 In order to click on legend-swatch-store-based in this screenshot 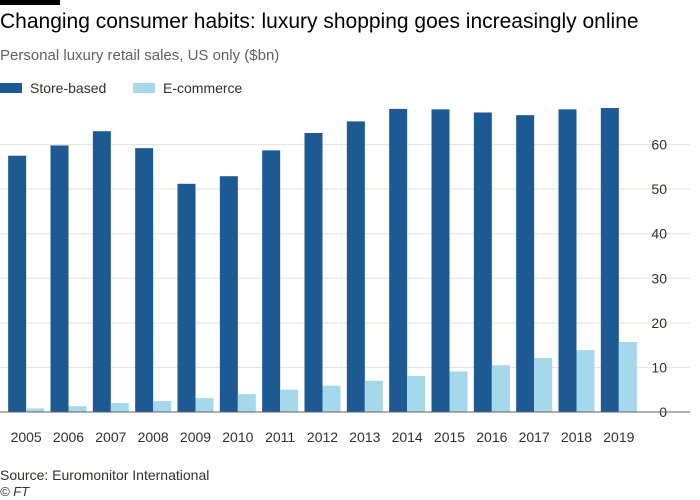, I will do `click(11, 88)`.